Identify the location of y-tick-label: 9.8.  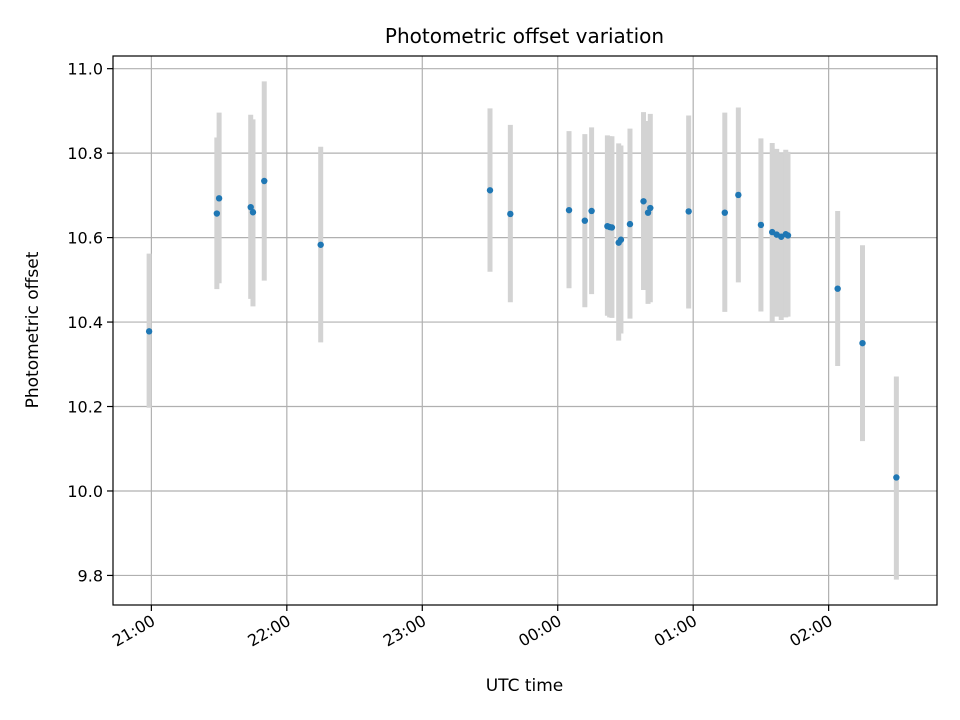
(90, 575).